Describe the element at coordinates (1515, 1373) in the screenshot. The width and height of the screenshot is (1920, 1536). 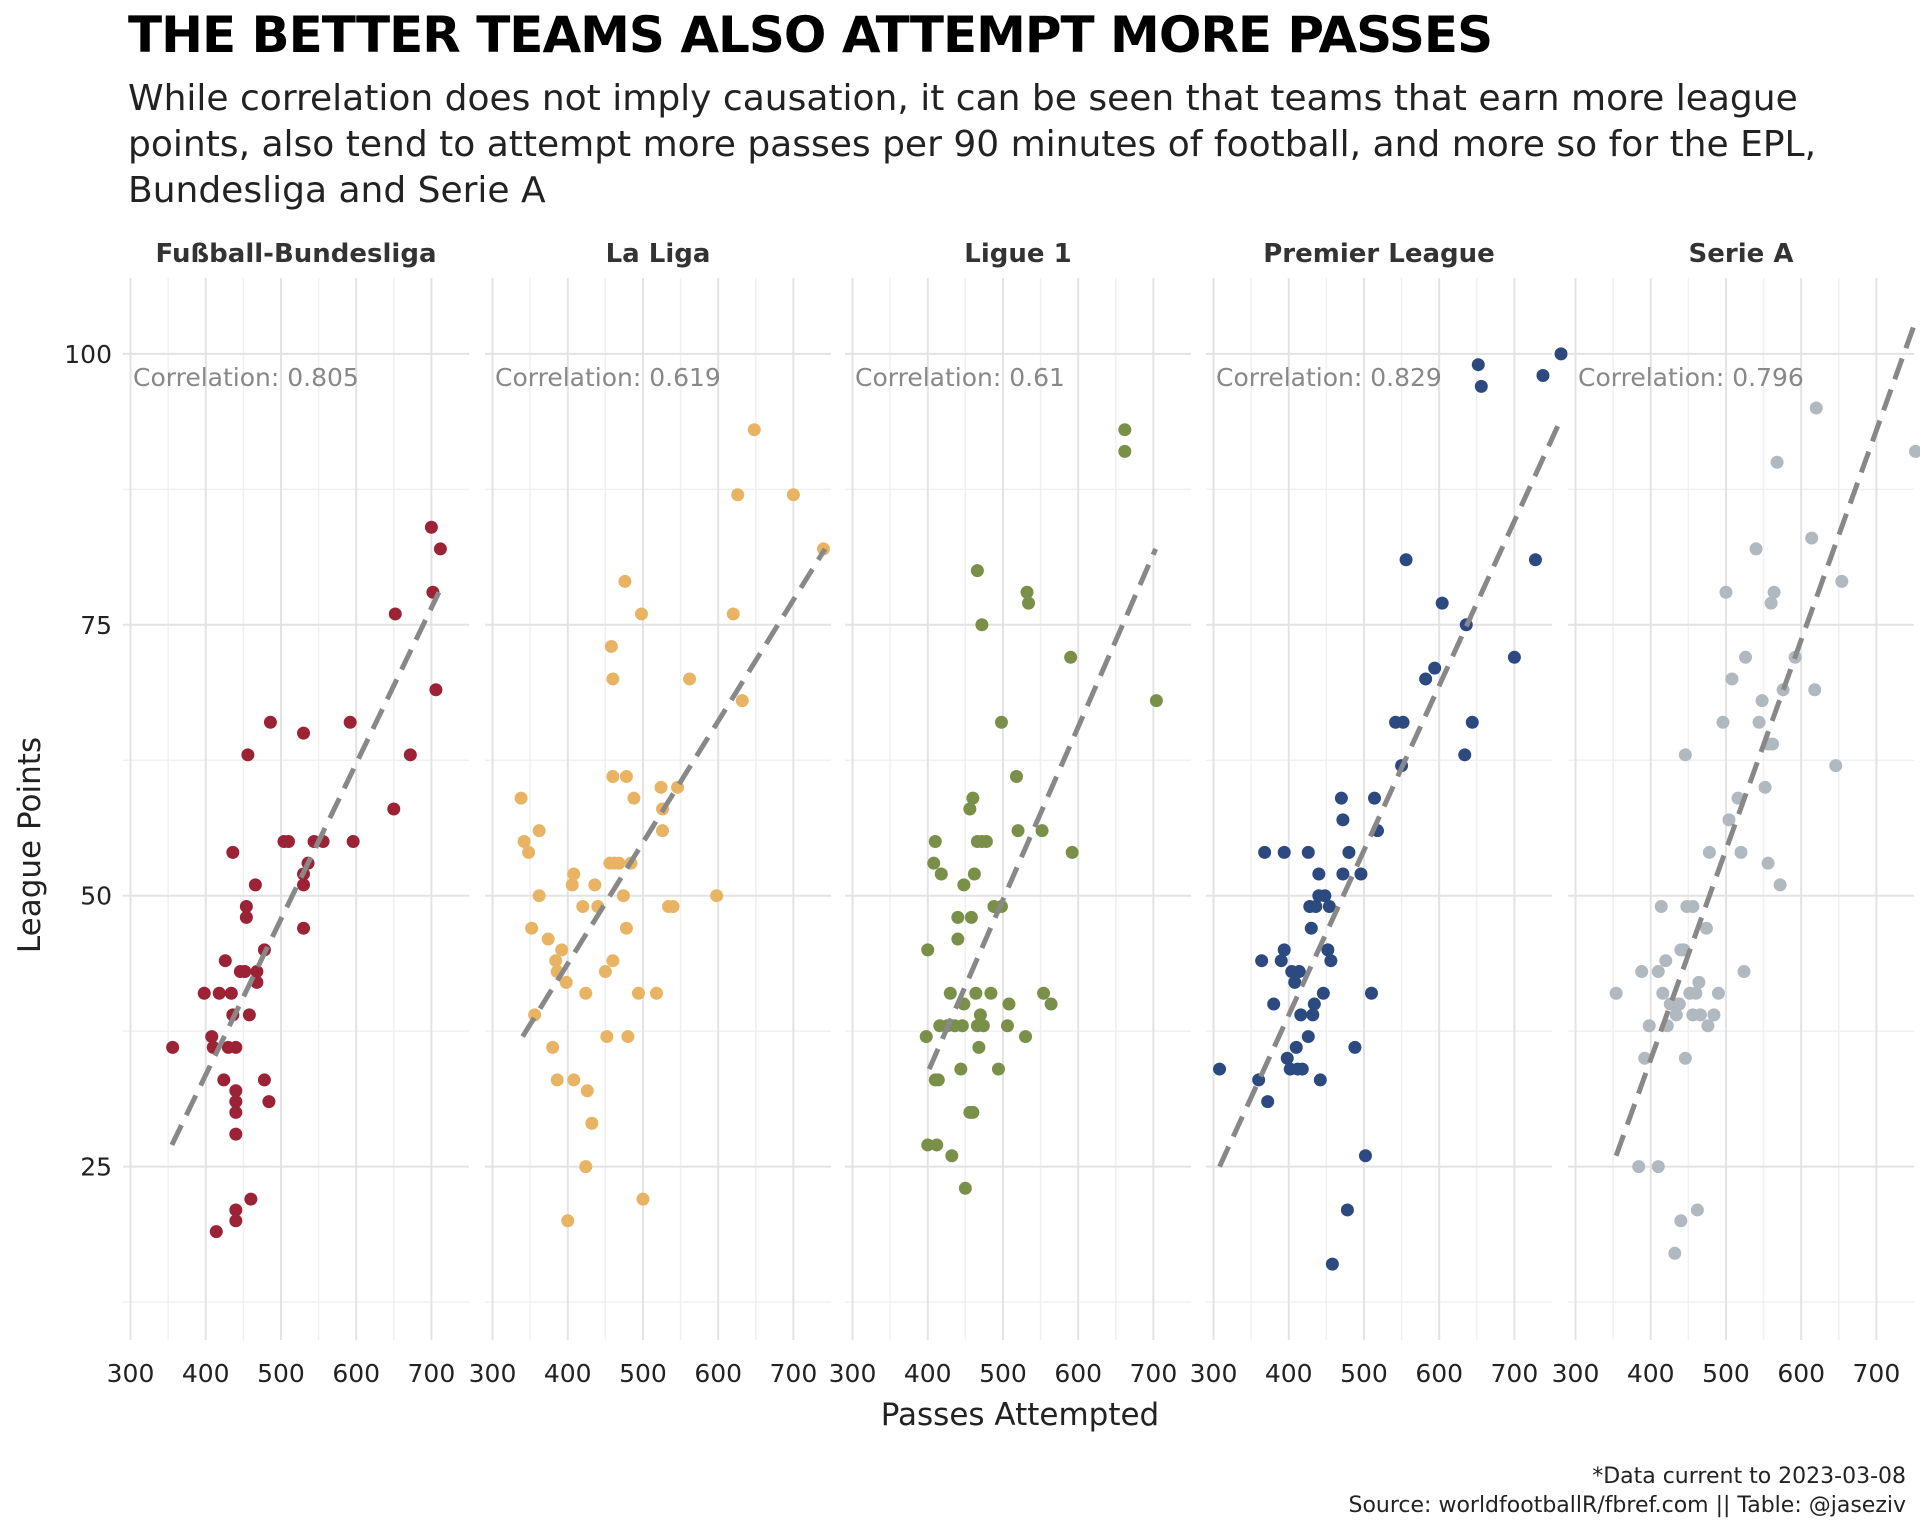
I see `x-tick-label: 700` at that location.